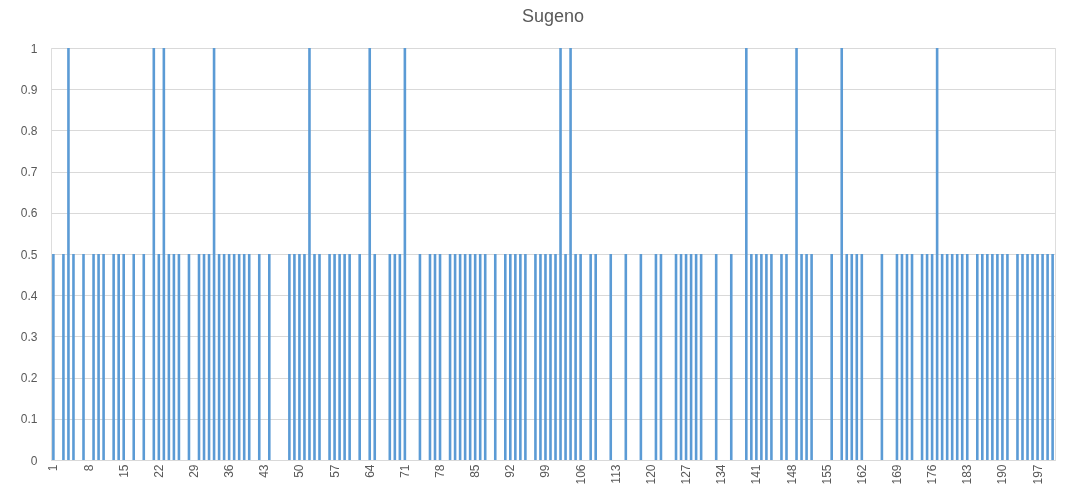  What do you see at coordinates (510, 471) in the screenshot?
I see `x-tick-label: 92` at bounding box center [510, 471].